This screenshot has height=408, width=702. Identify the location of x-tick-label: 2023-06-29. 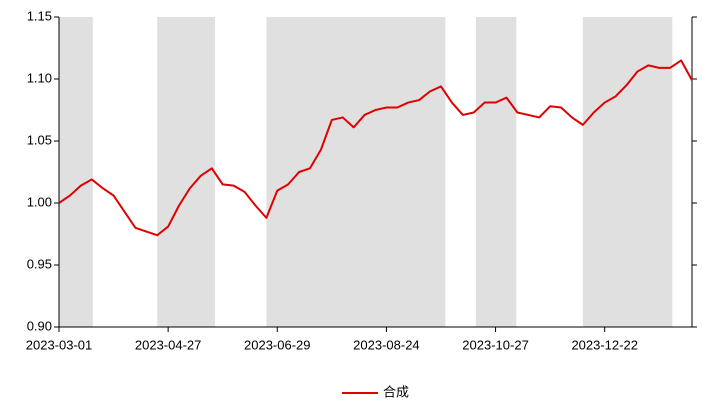
(277, 344).